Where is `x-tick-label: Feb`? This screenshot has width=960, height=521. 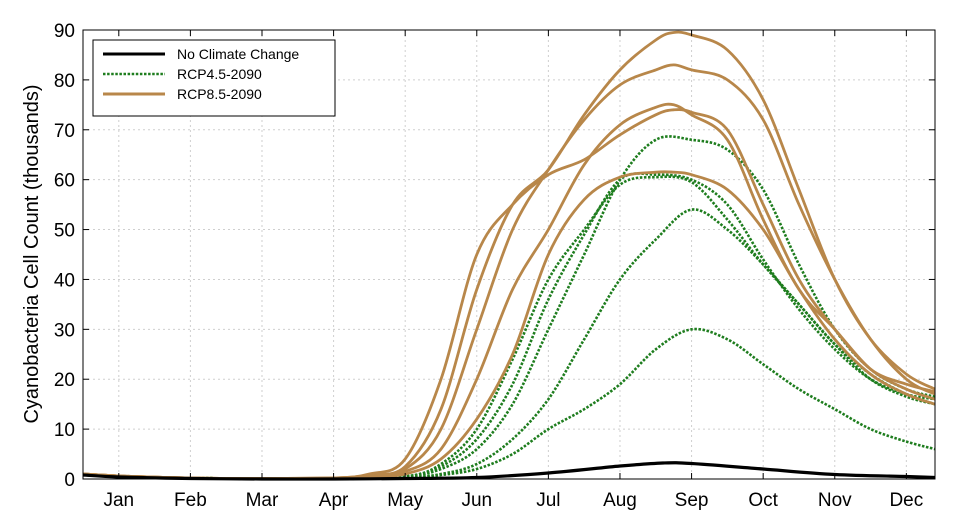 x-tick-label: Feb is located at coordinates (190, 500).